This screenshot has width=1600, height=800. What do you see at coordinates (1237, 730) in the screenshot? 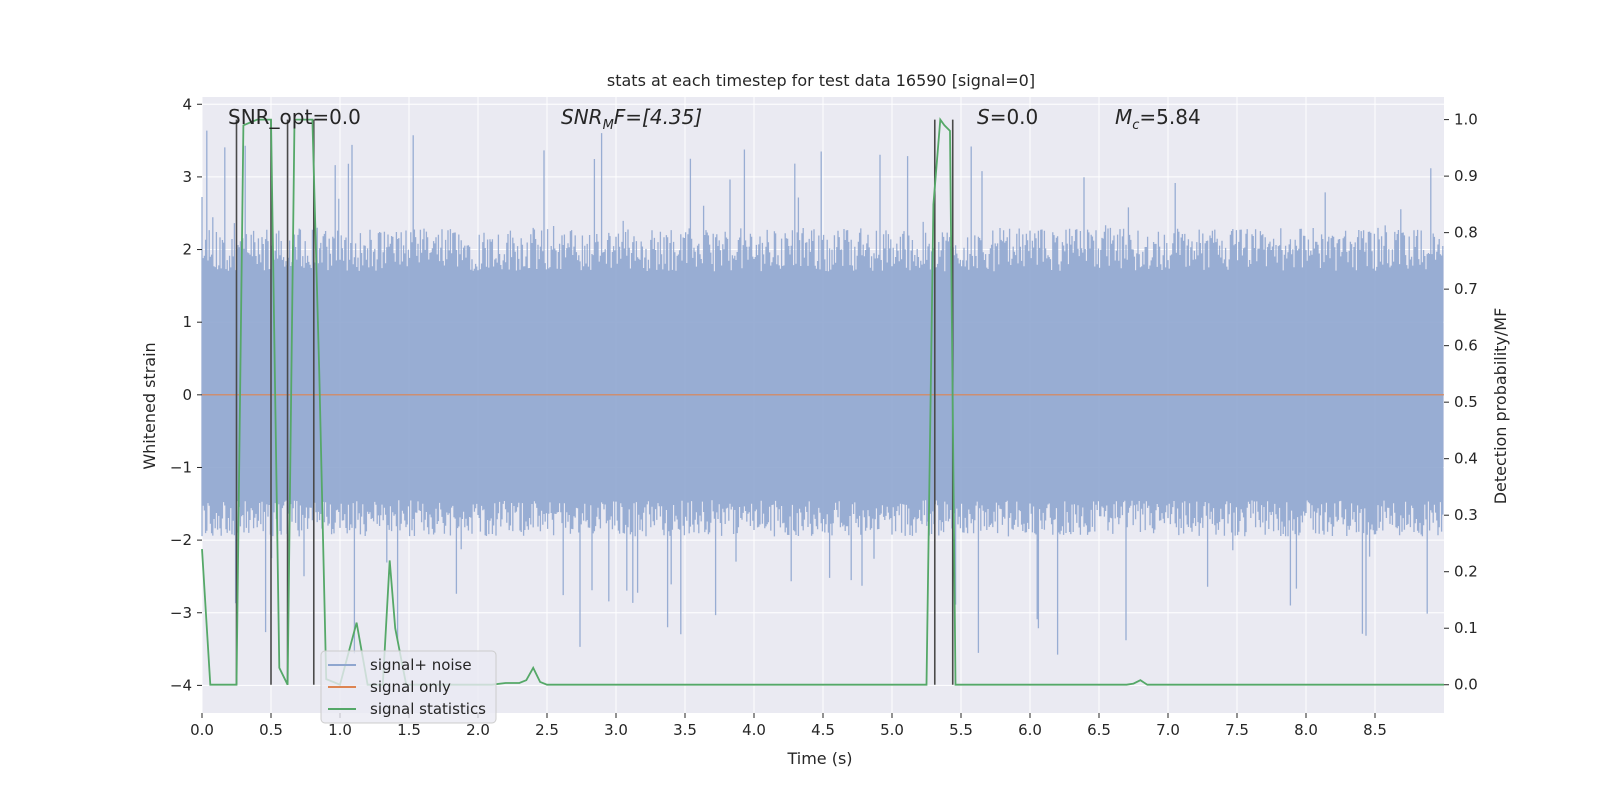
I see `x-tick-label: 7.5` at bounding box center [1237, 730].